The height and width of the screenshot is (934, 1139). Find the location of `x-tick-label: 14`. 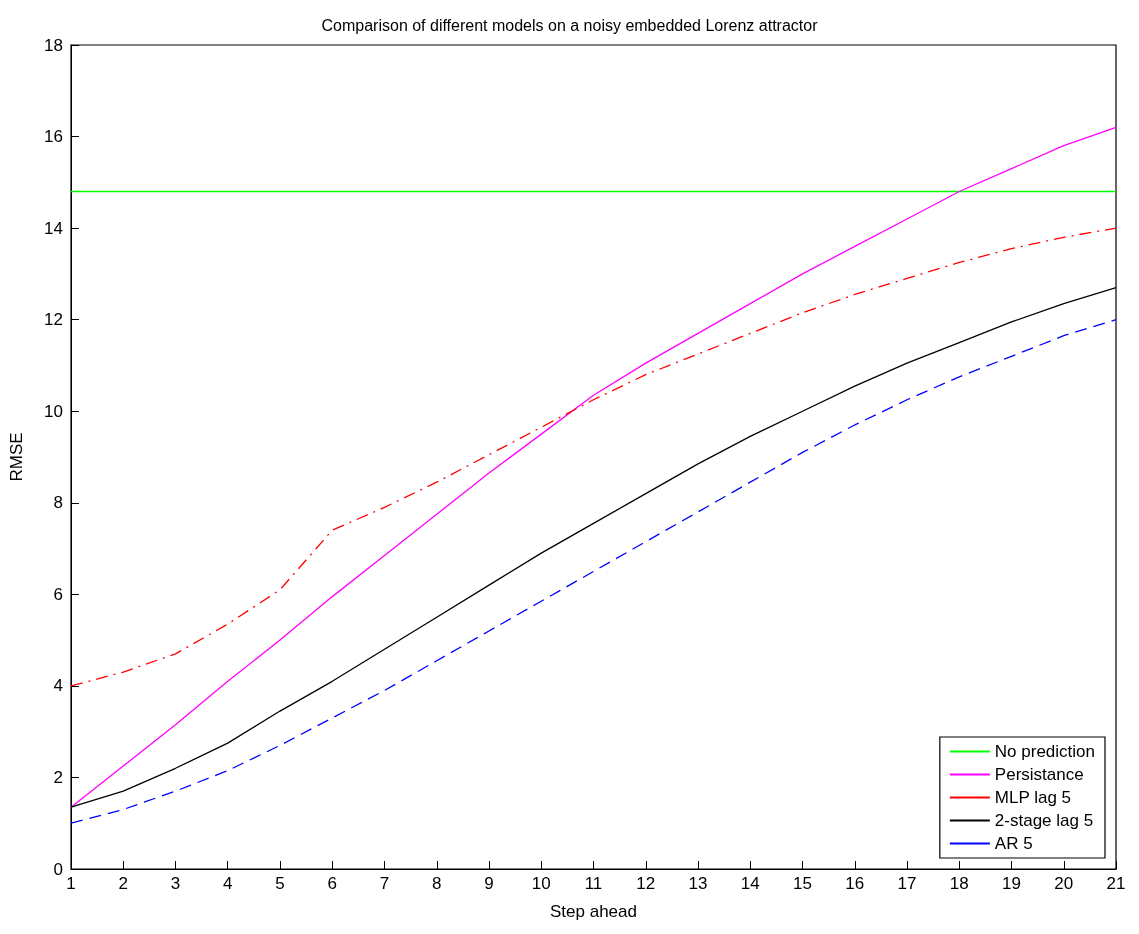

x-tick-label: 14 is located at coordinates (750, 883).